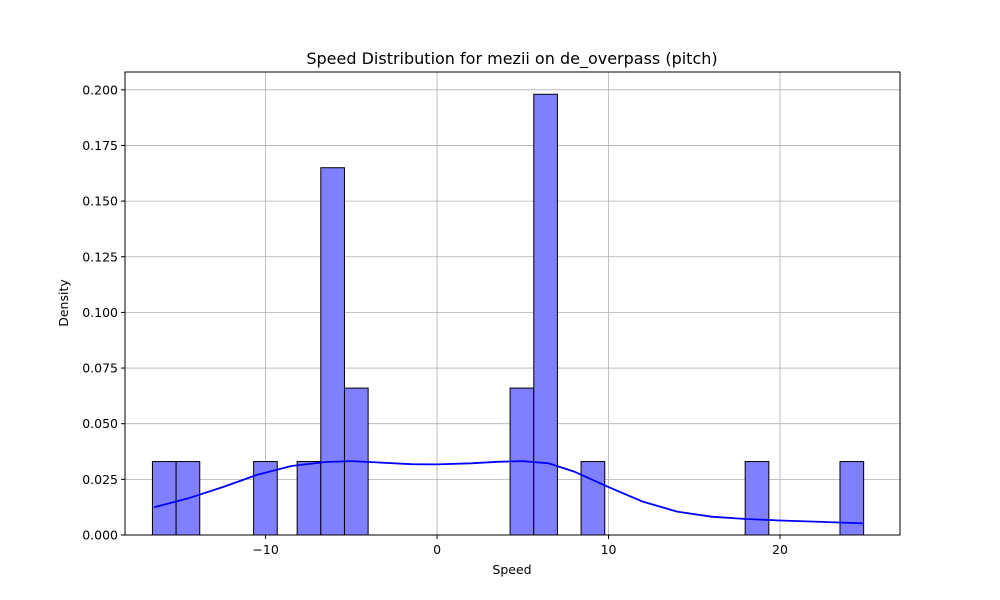 This screenshot has width=1000, height=600. I want to click on x-axis-label: Speed, so click(511, 569).